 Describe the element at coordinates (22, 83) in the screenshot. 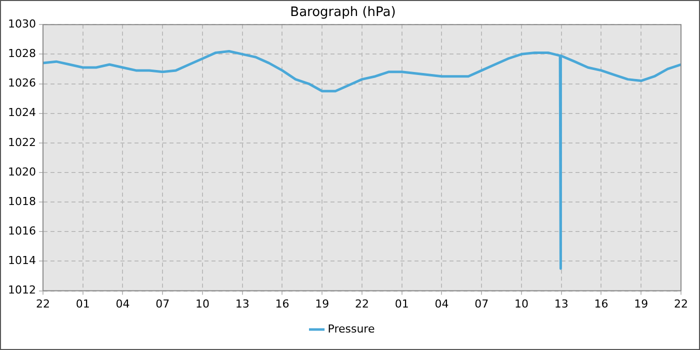

I see `y-tick-label: 1026` at that location.